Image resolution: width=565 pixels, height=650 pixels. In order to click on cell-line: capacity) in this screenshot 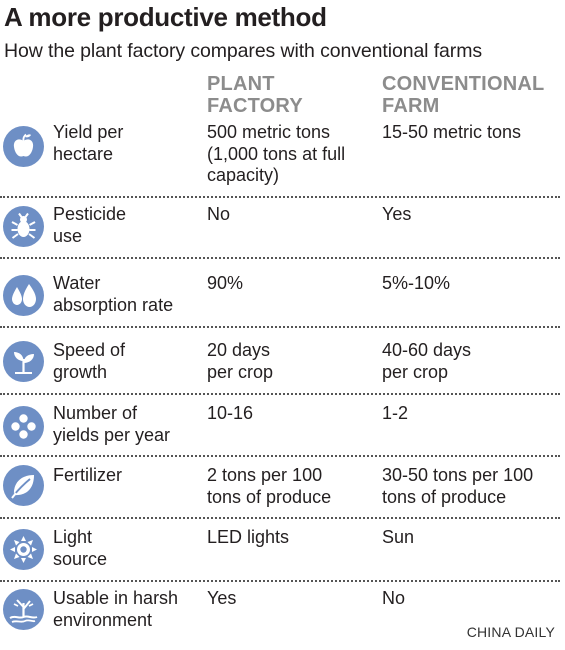, I will do `click(243, 175)`.